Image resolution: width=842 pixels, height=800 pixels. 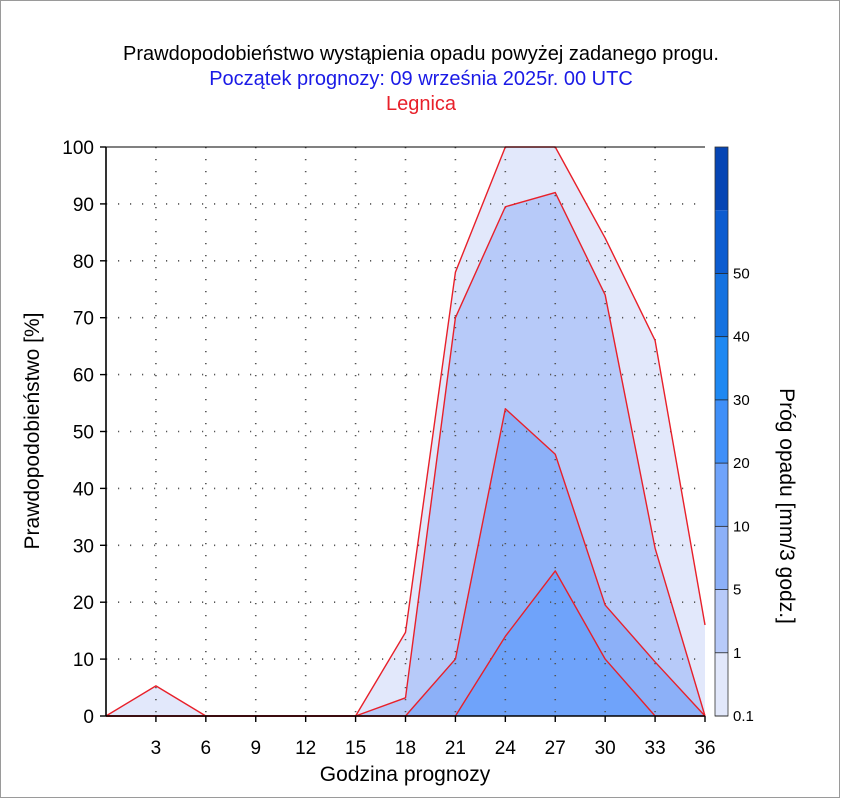 What do you see at coordinates (555, 748) in the screenshot?
I see `x-tick-label: 27` at bounding box center [555, 748].